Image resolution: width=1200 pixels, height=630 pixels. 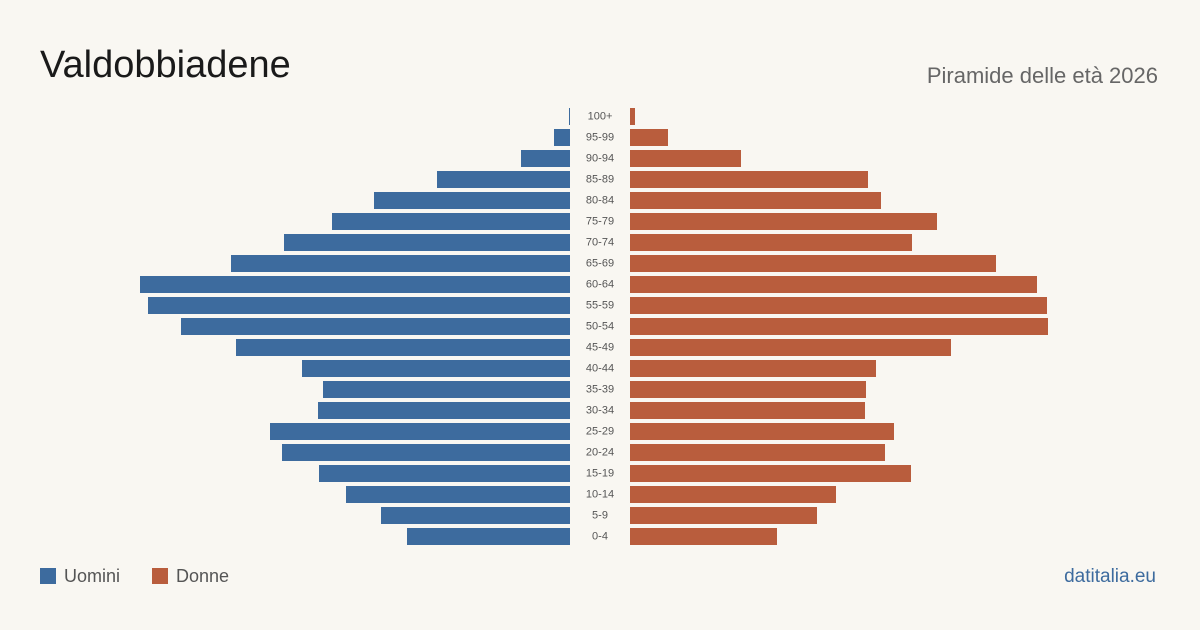 I want to click on age-label: 75-79, so click(x=600, y=221).